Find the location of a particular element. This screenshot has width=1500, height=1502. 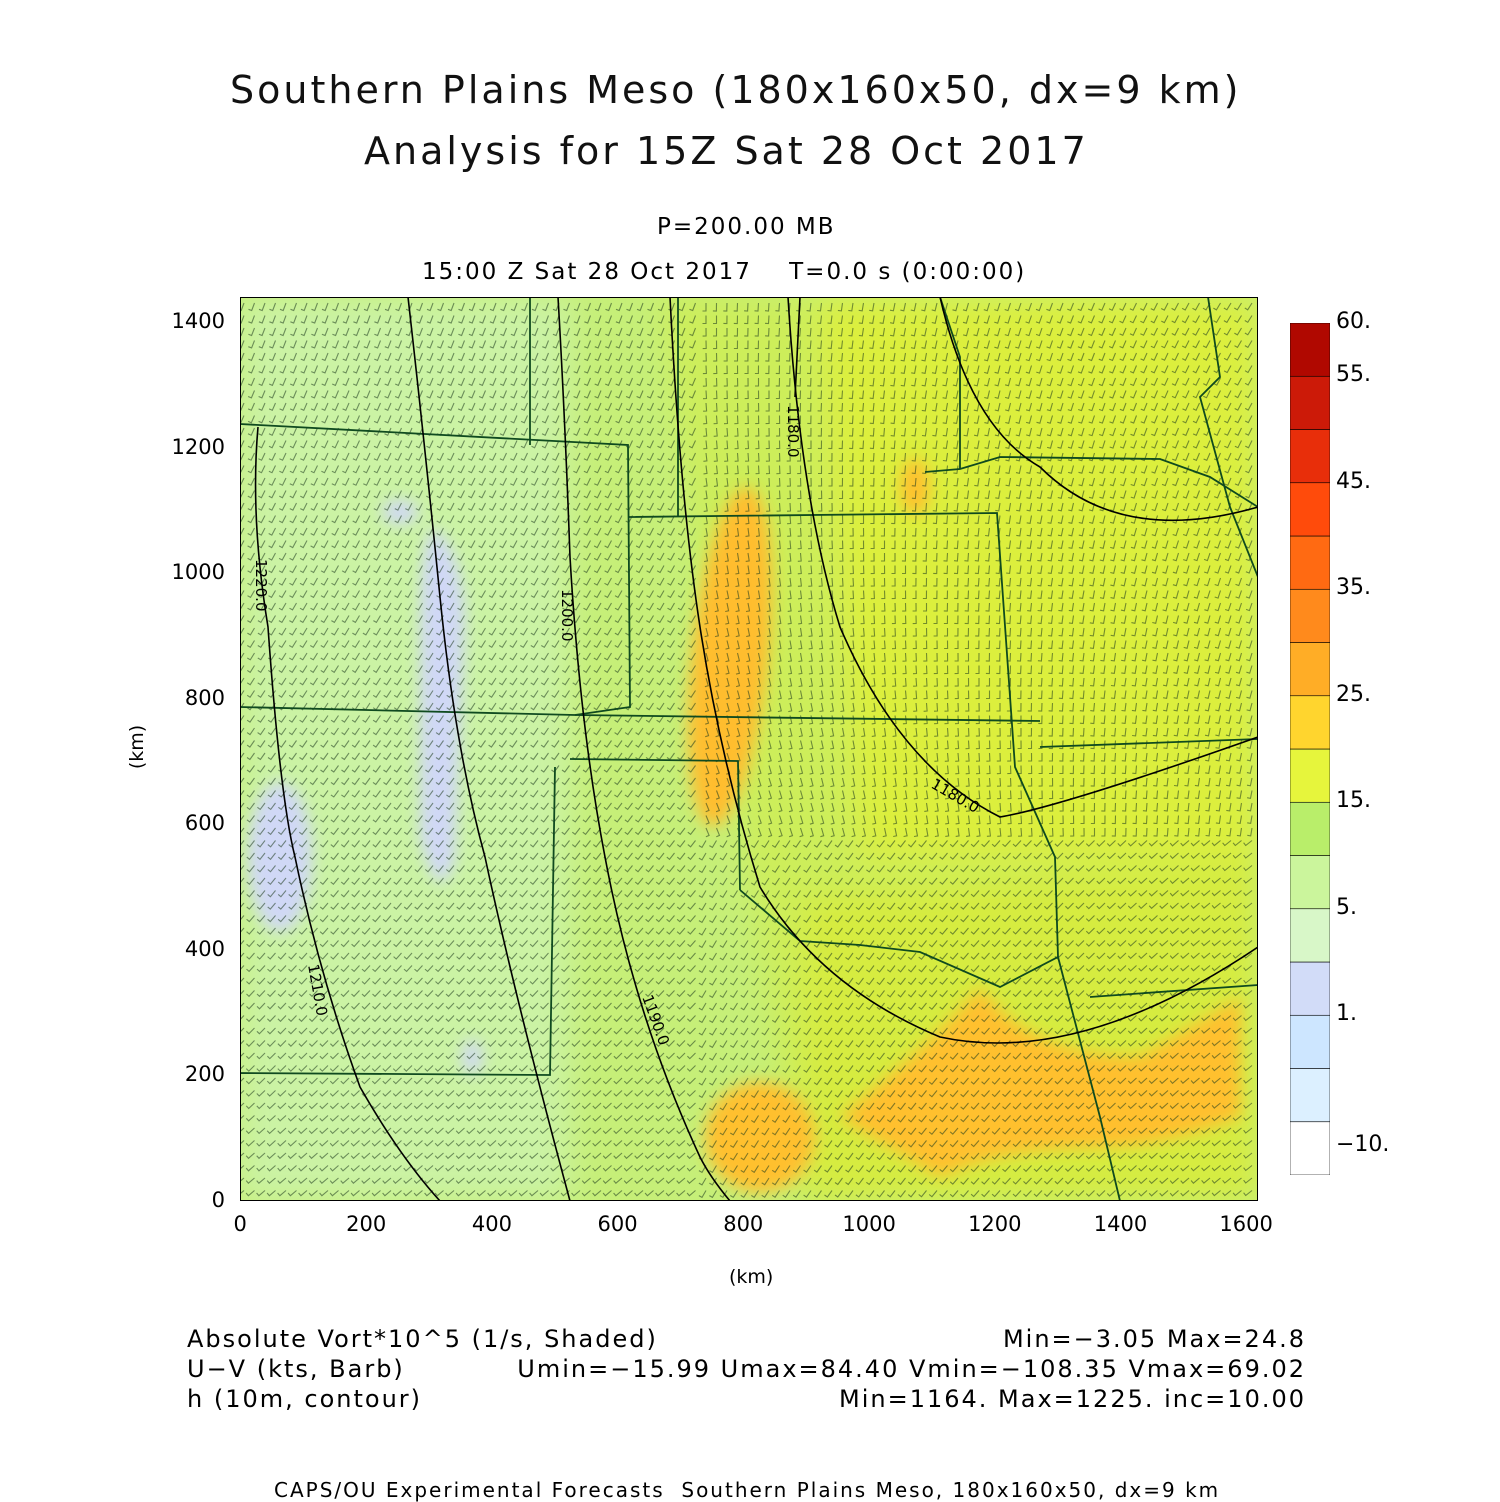

y-axis-label: (km) is located at coordinates (137, 747).